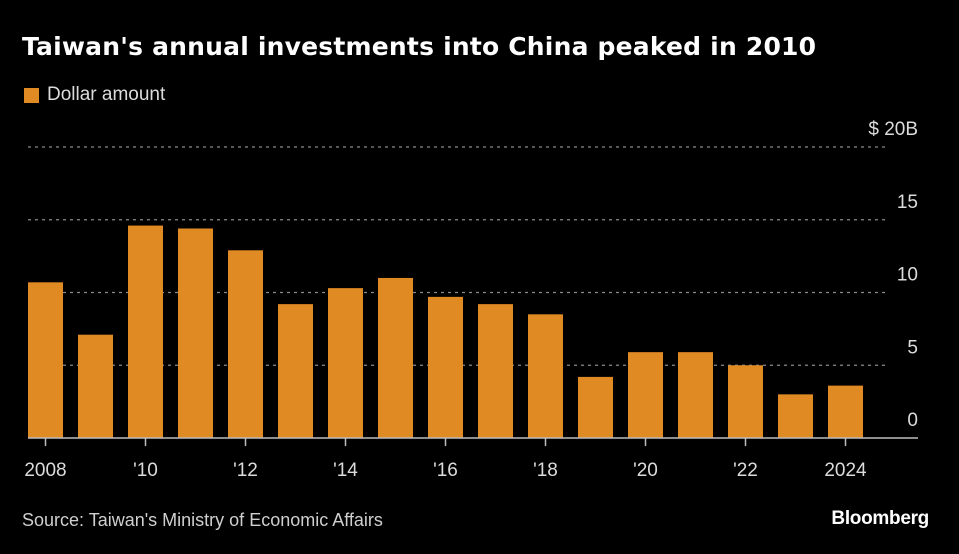 Image resolution: width=959 pixels, height=554 pixels. I want to click on bar-2021, so click(695, 395).